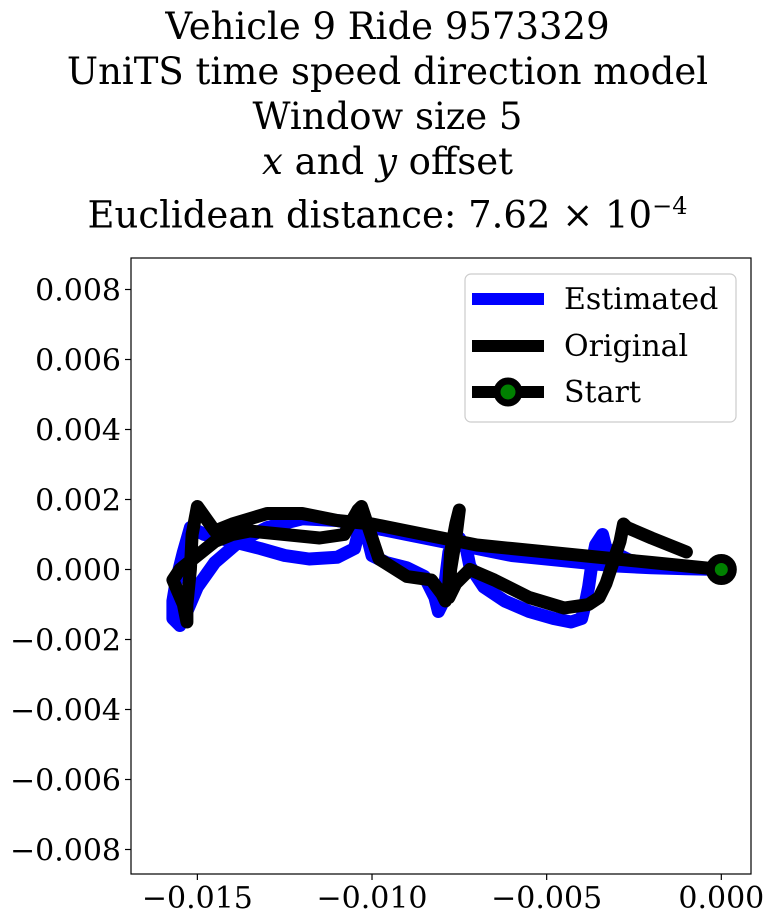  What do you see at coordinates (78, 361) in the screenshot?
I see `y-tick-label: 0.006` at bounding box center [78, 361].